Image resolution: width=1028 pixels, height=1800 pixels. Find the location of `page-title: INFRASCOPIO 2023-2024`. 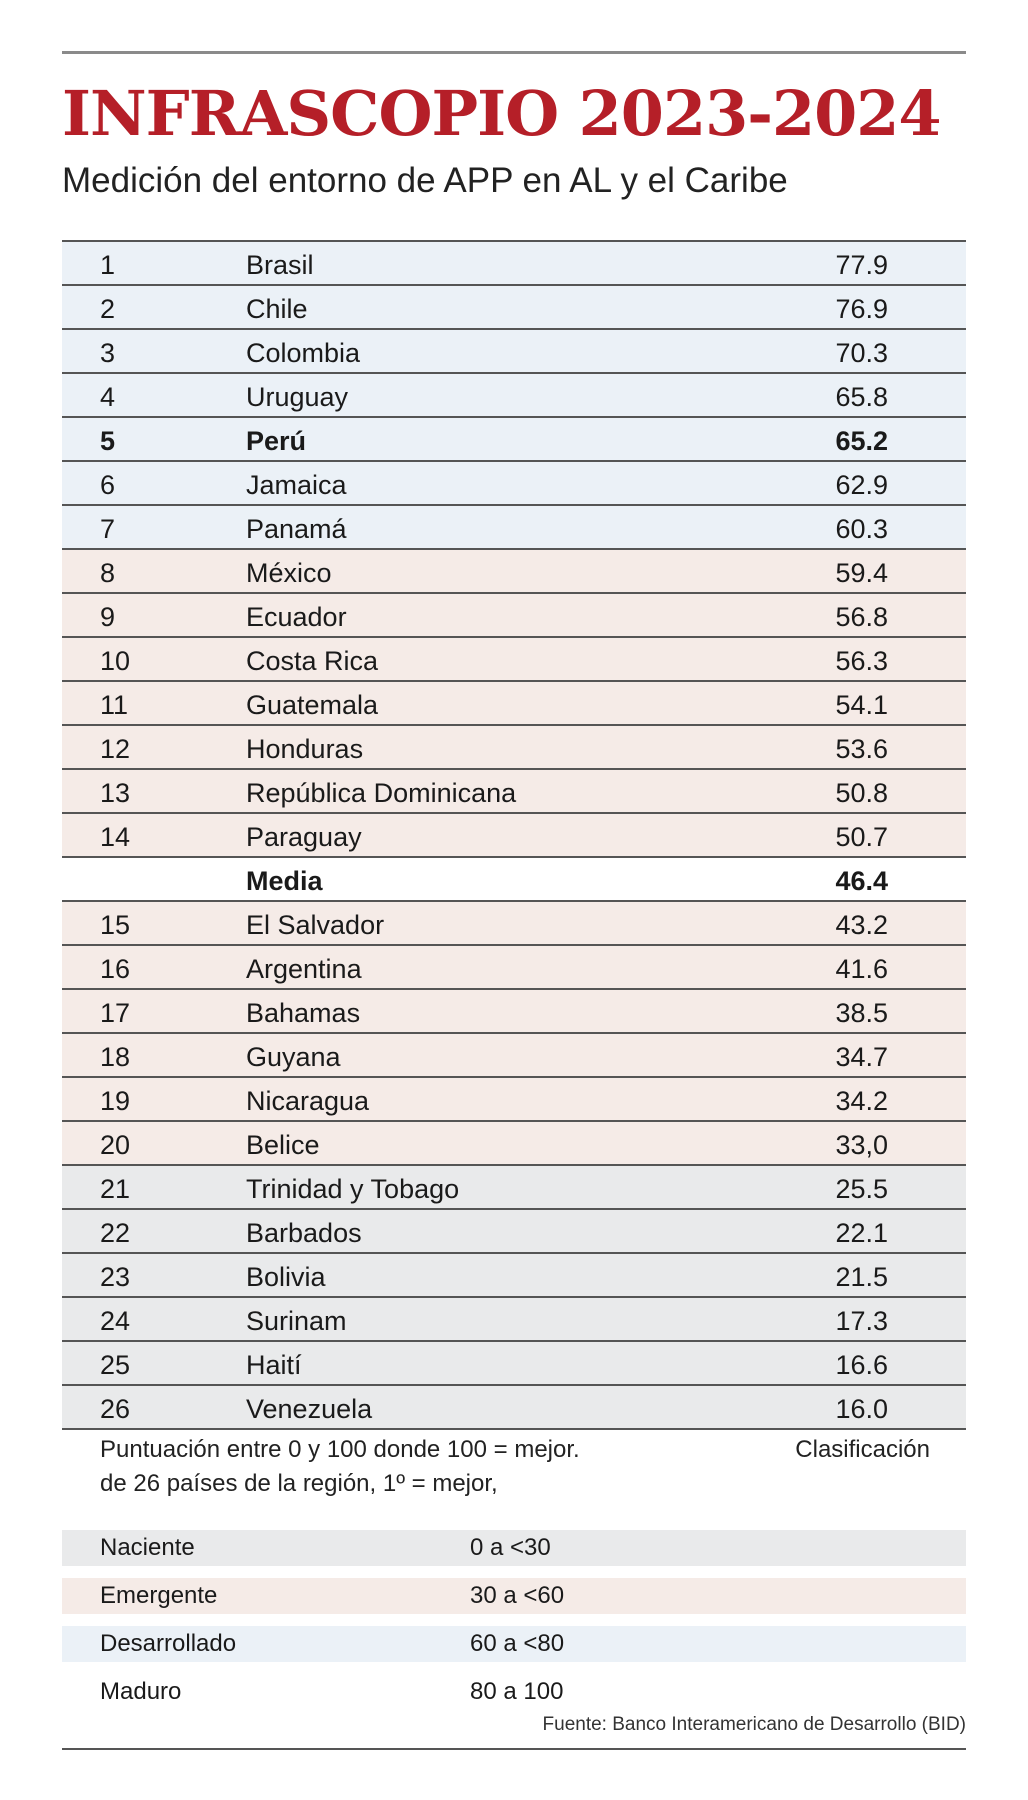

page-title: INFRASCOPIO 2023-2024 is located at coordinates (502, 113).